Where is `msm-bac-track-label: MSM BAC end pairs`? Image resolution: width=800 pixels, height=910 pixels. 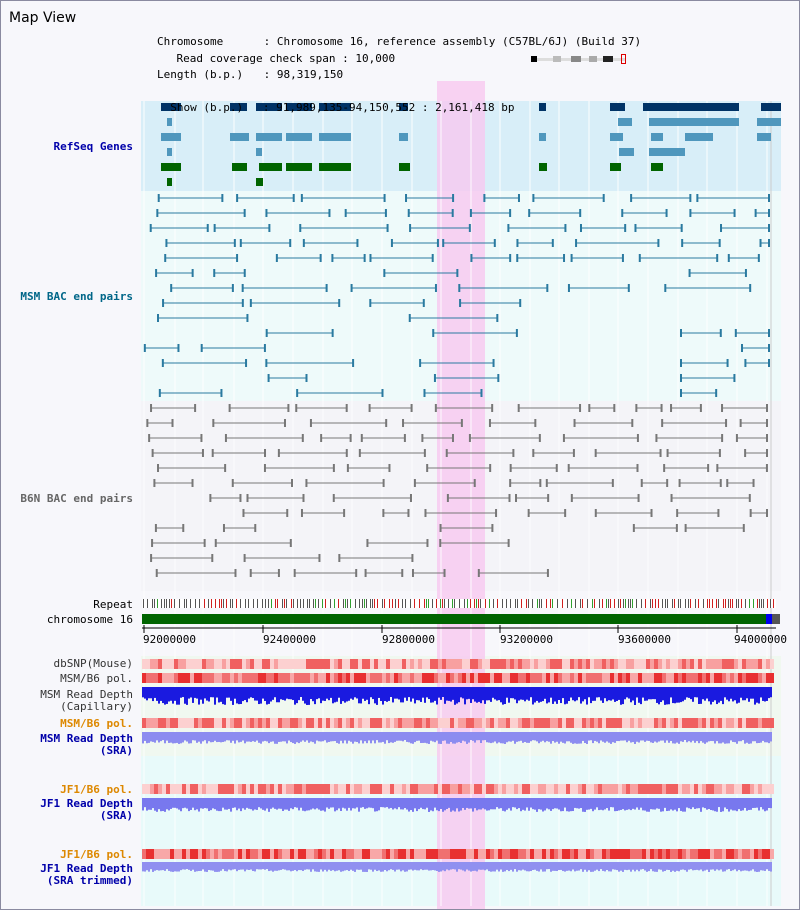 msm-bac-track-label: MSM BAC end pairs is located at coordinates (76, 296).